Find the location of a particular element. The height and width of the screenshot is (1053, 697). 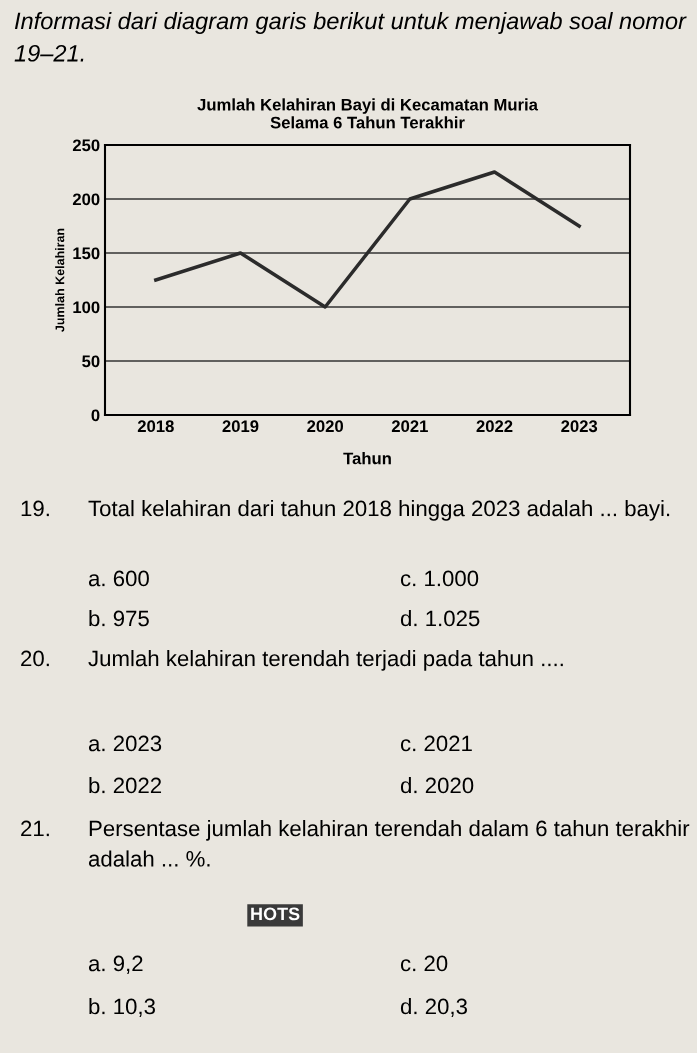

text: d. 20,3 is located at coordinates (433, 1007).